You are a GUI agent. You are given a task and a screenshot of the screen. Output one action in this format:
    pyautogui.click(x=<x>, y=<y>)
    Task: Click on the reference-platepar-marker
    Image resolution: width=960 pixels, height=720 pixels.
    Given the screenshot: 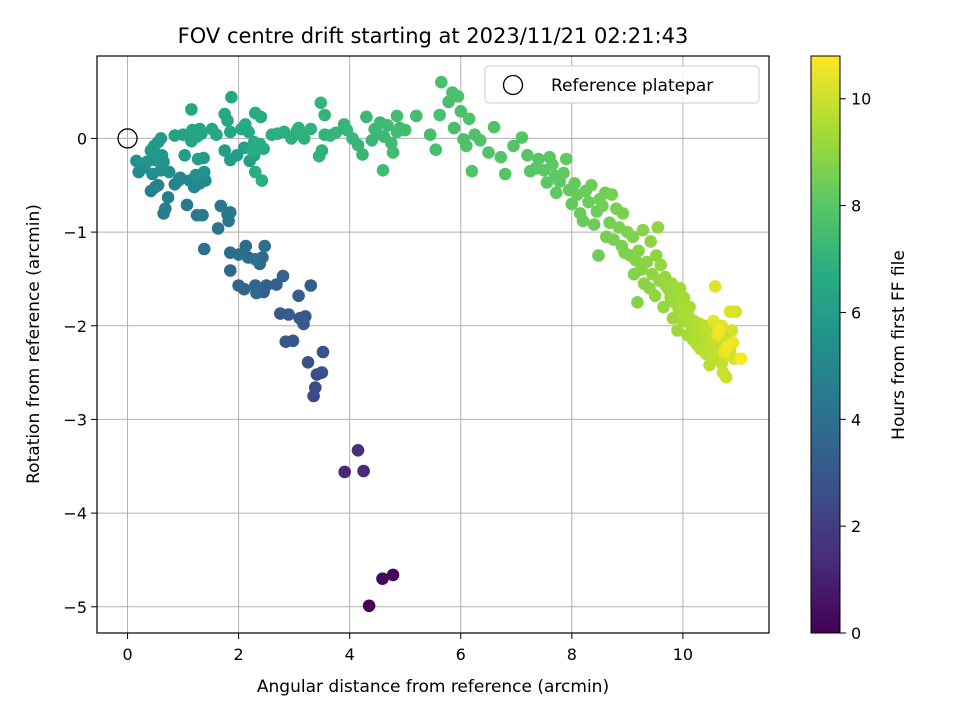 What is the action you would take?
    pyautogui.click(x=127, y=138)
    